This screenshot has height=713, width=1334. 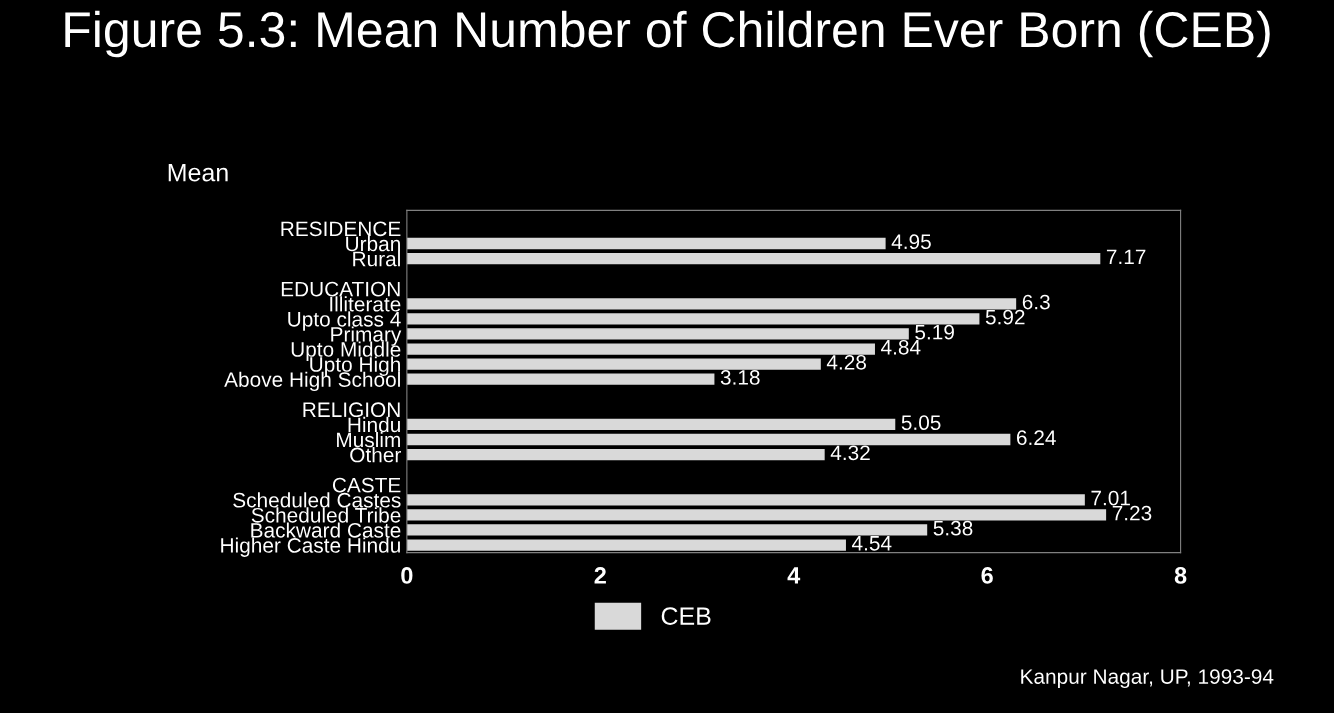 What do you see at coordinates (407, 575) in the screenshot?
I see `x-tick-label: 0` at bounding box center [407, 575].